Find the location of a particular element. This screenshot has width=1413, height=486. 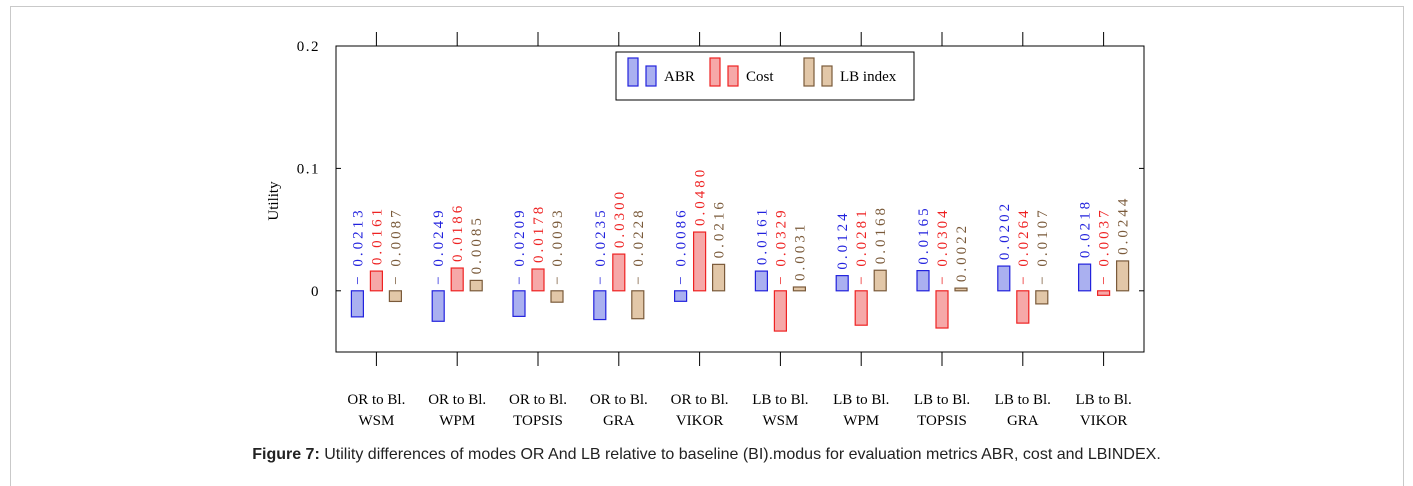

bar-value-label: 0.0216 is located at coordinates (720, 228).